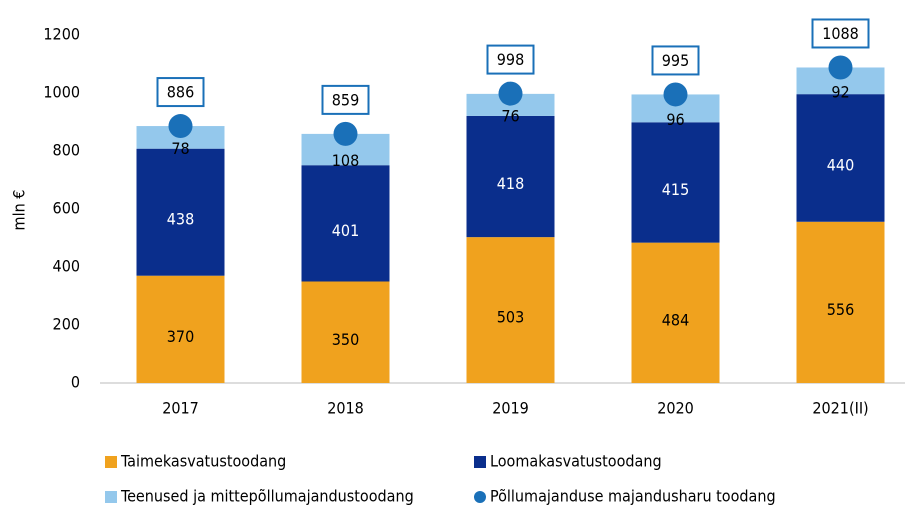 The height and width of the screenshot is (517, 913). Describe the element at coordinates (345, 339) in the screenshot. I see `data-label: 350` at that location.